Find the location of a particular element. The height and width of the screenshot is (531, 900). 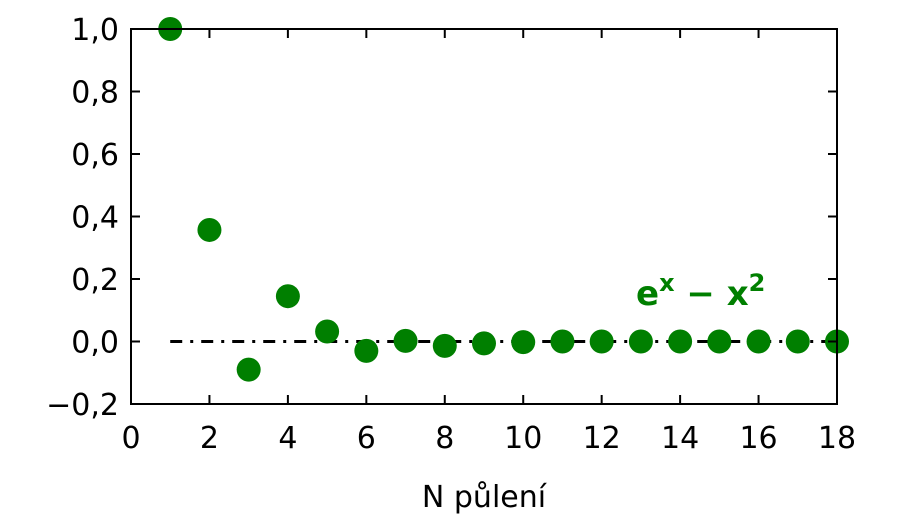

x-tick-label-0: 0 is located at coordinates (130, 438).